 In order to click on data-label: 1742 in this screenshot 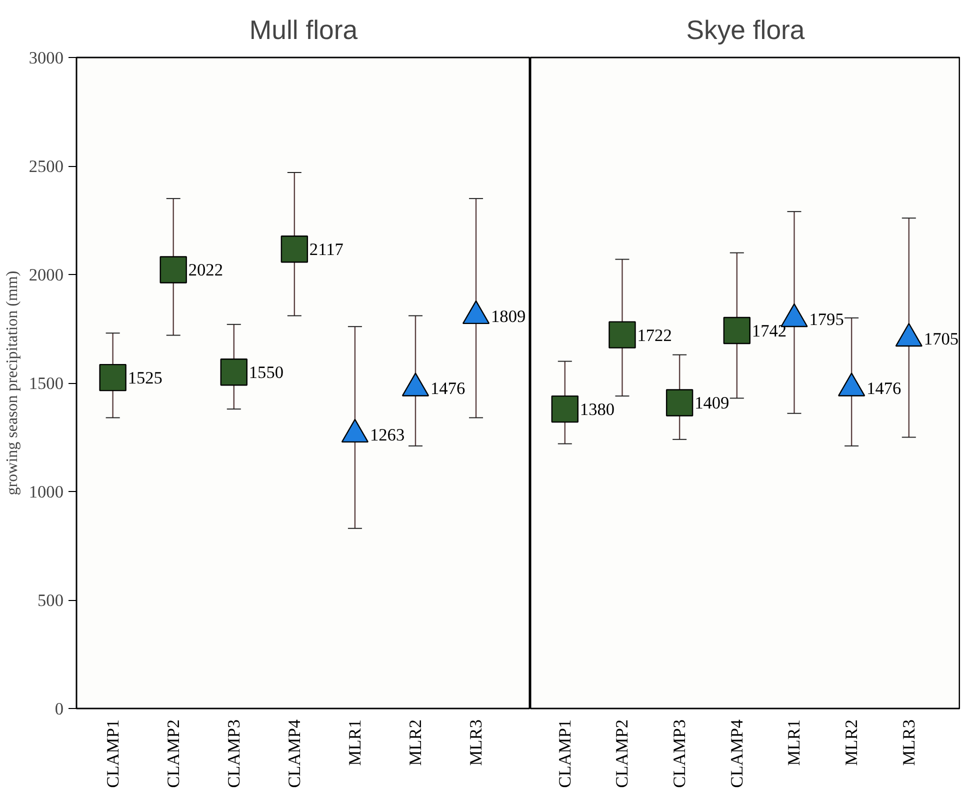, I will do `click(769, 330)`.